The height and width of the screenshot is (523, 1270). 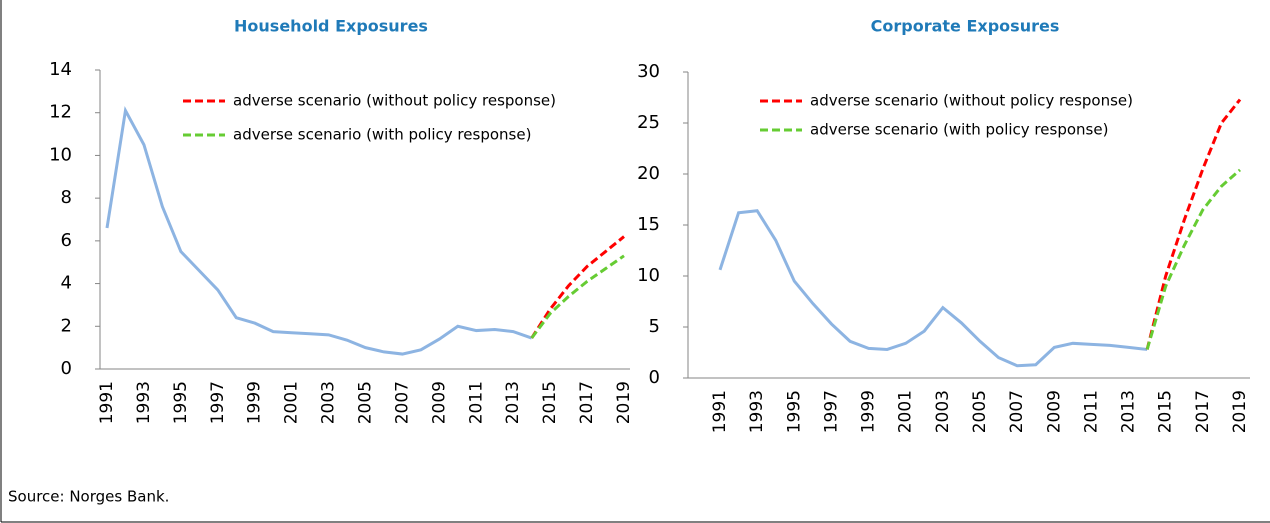 I want to click on y-tick-label: 2, so click(x=66, y=325).